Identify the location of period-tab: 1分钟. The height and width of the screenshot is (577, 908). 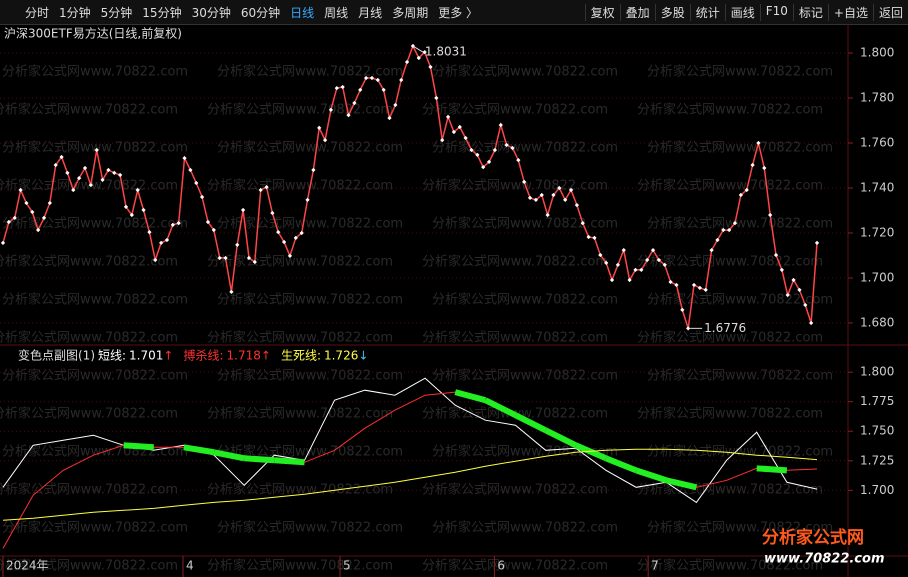
(75, 12).